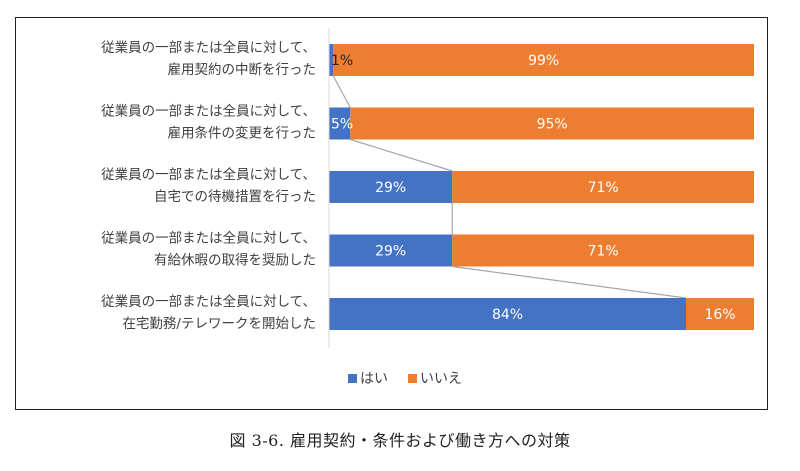 The image size is (800, 471). Describe the element at coordinates (208, 238) in the screenshot. I see `category-label-3-line-0: 従業員の一部または全員に対して、` at that location.